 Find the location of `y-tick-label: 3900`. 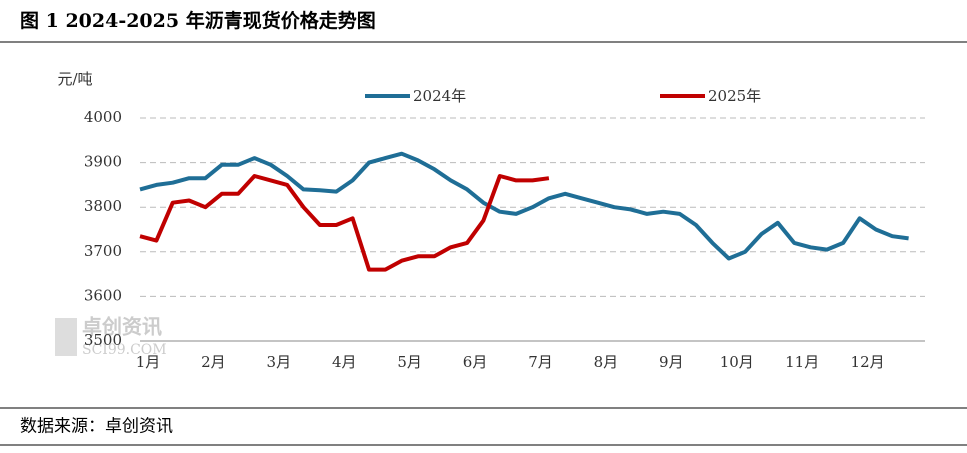

y-tick-label: 3900 is located at coordinates (103, 162).